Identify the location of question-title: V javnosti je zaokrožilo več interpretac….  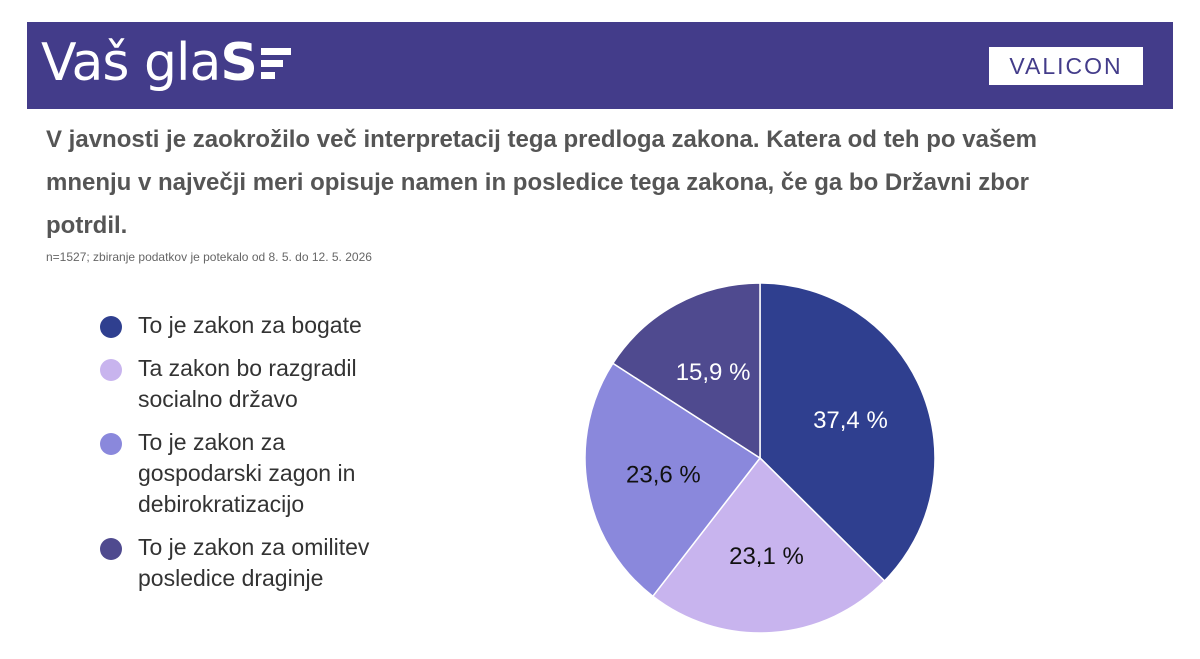
(541, 182).